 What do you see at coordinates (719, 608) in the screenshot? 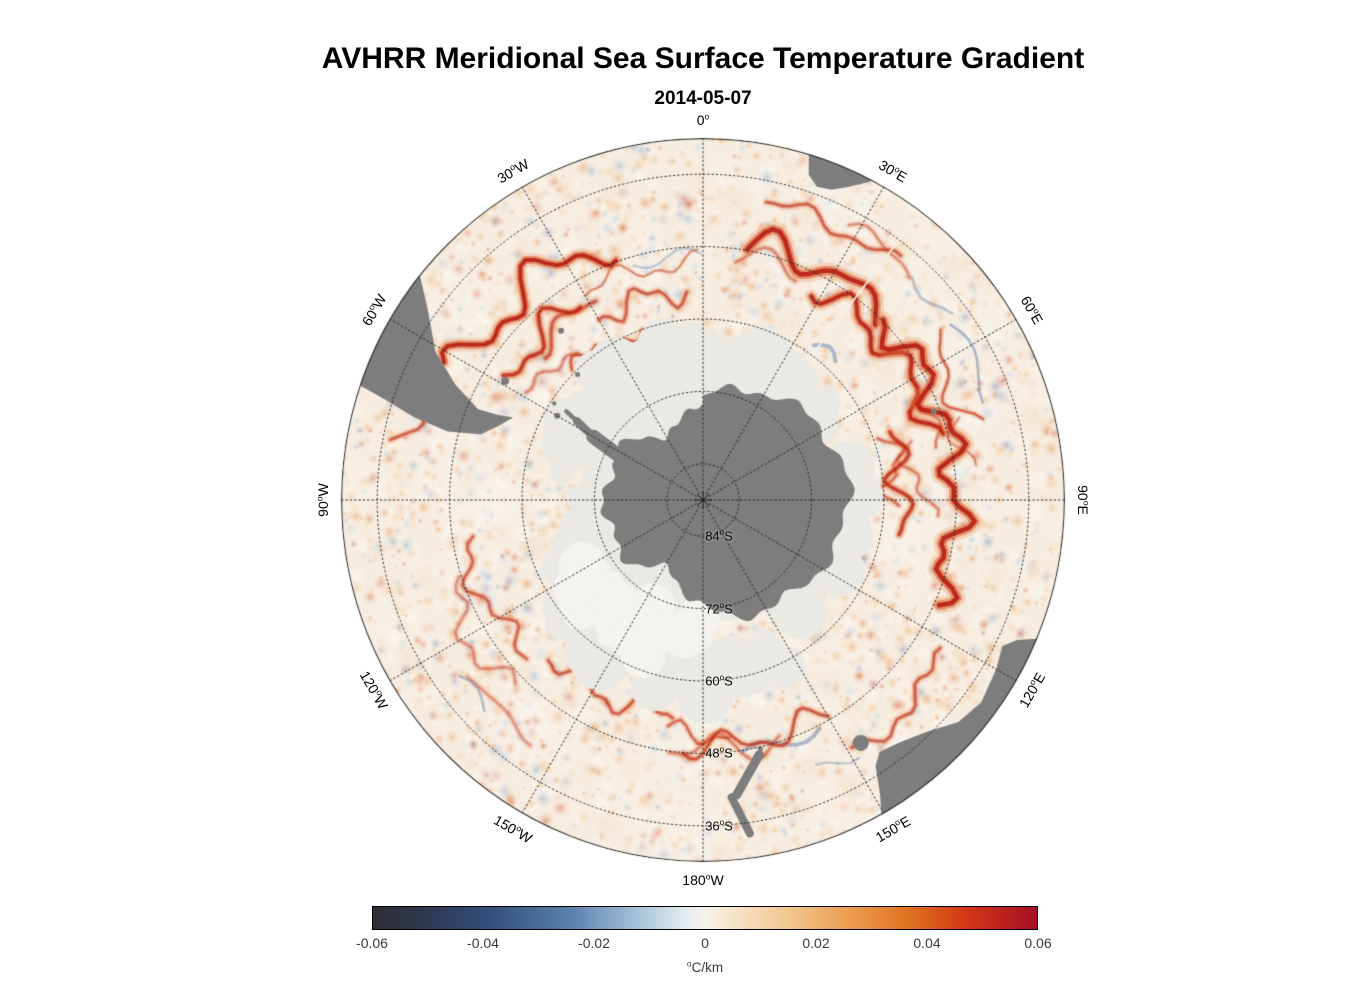
I see `latitude-label: 72oS` at bounding box center [719, 608].